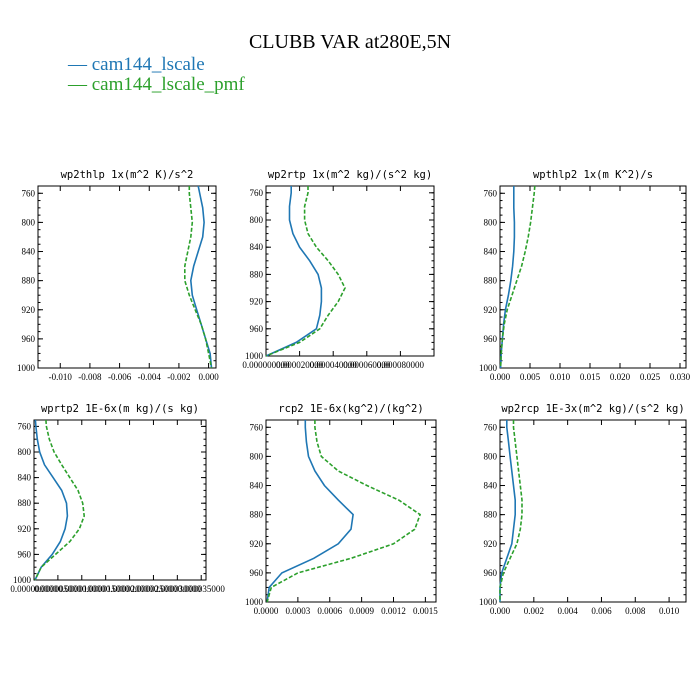 This screenshot has height=700, width=700. What do you see at coordinates (61, 377) in the screenshot?
I see `x-tick-label: -0.010` at bounding box center [61, 377].